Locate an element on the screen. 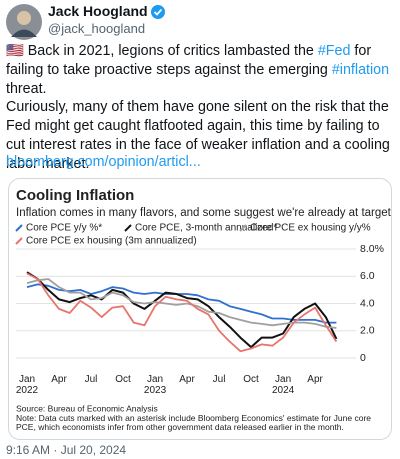 This screenshot has width=400, height=459. chart-title: Cooling Inflation is located at coordinates (75, 195).